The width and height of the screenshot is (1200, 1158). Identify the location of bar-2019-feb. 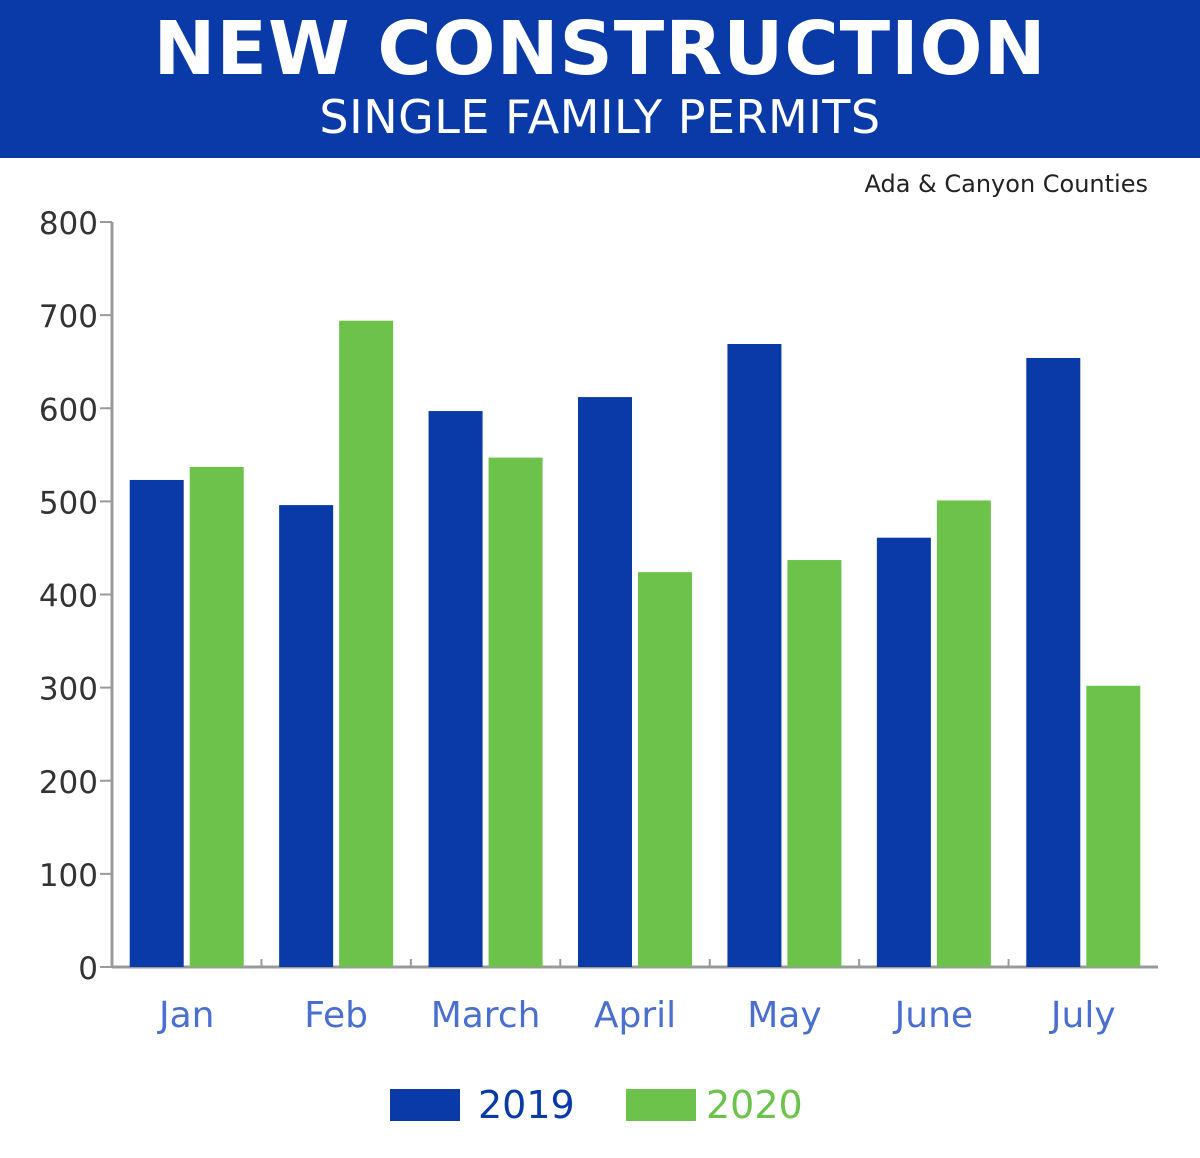
(306, 736).